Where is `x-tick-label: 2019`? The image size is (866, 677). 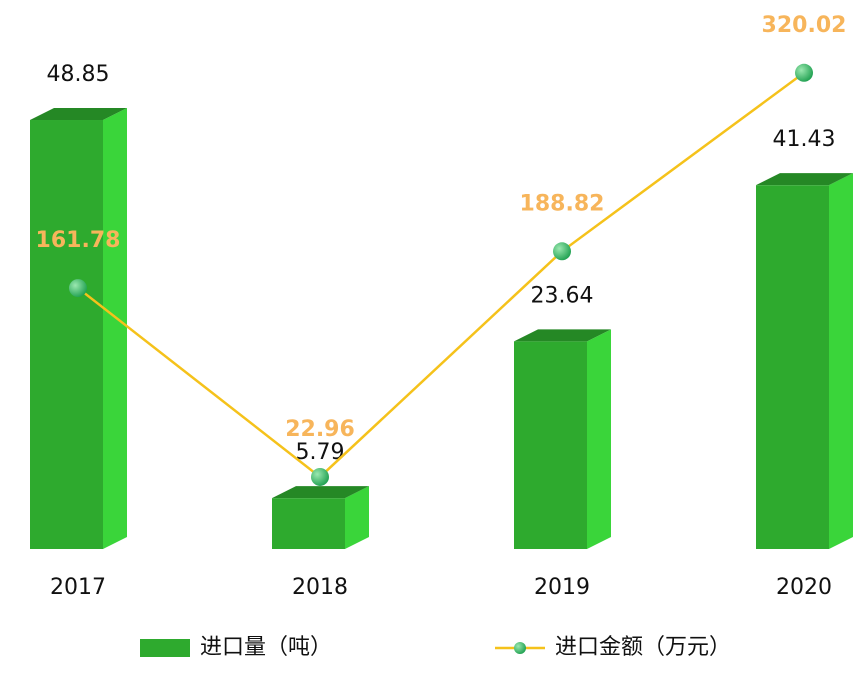
x-tick-label: 2019 is located at coordinates (562, 587).